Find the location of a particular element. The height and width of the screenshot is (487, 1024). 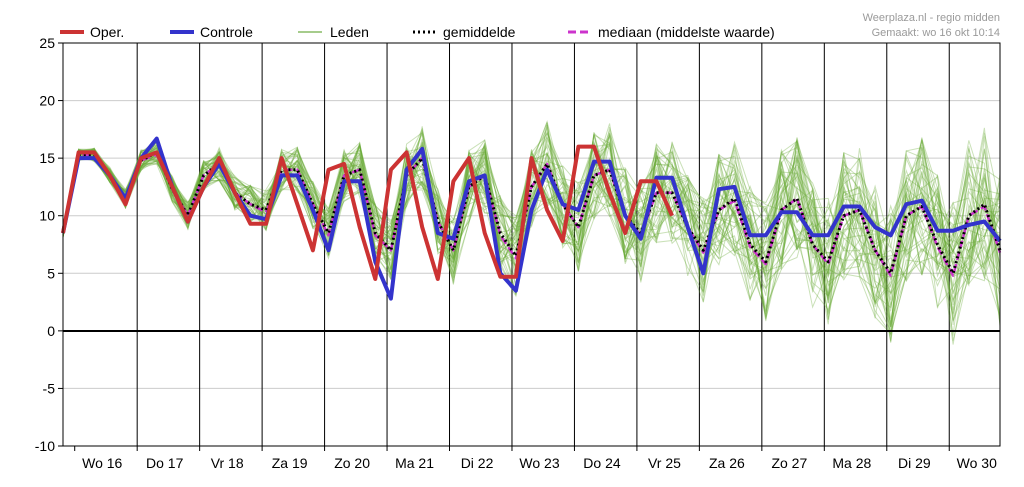

legend-item-gemiddelde: gemiddelde is located at coordinates (464, 32).